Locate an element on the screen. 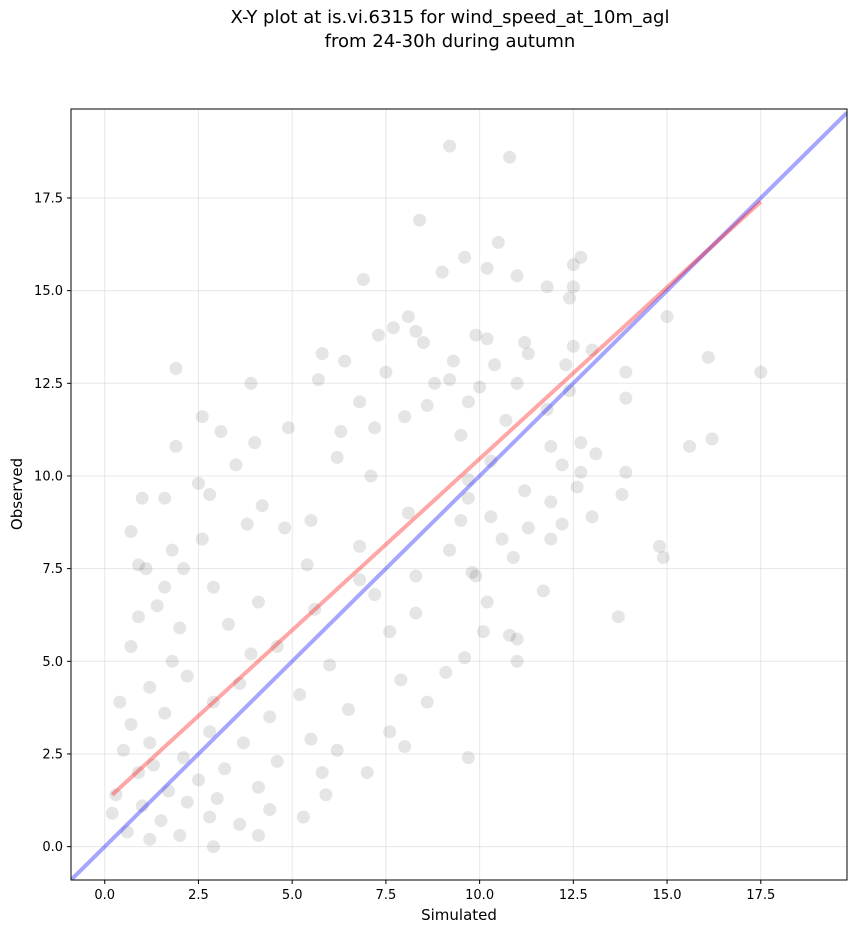 This screenshot has width=856, height=934. y-tick-label: 0.0 is located at coordinates (52, 847).